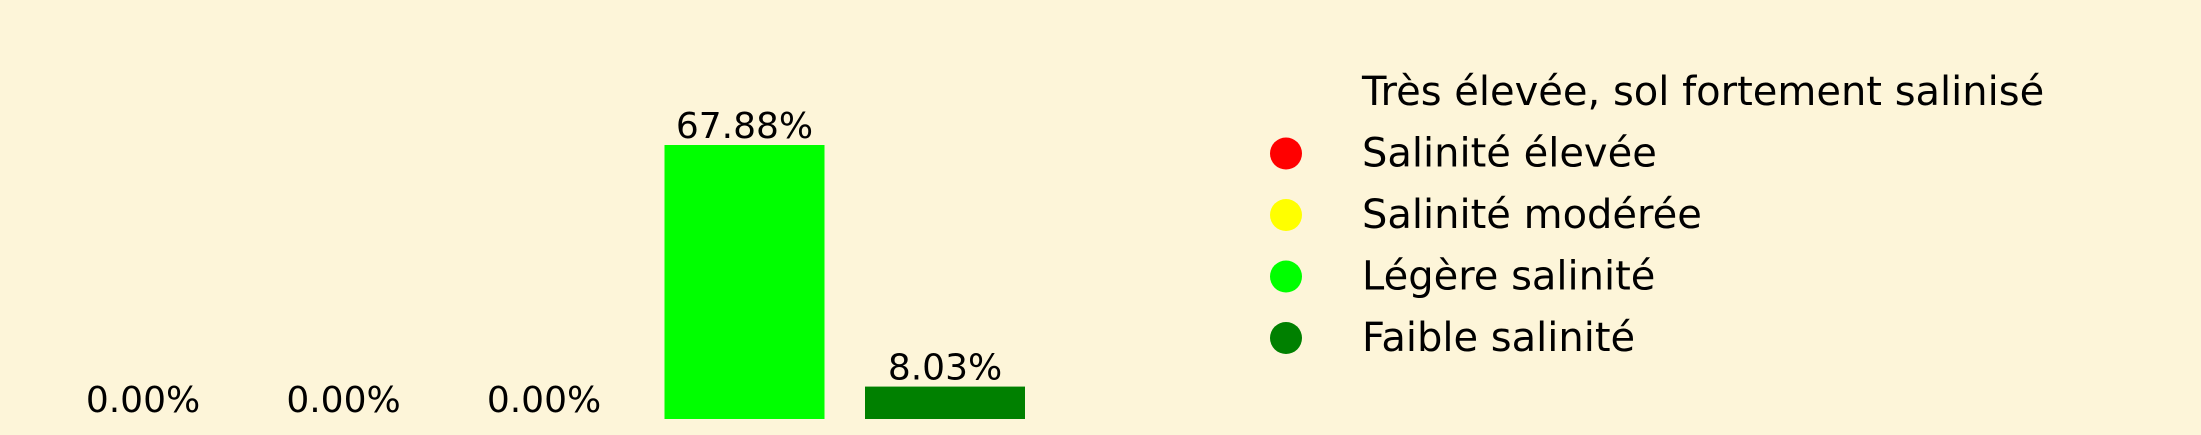 The height and width of the screenshot is (435, 2201). Describe the element at coordinates (844, 282) in the screenshot. I see `bars-group` at that location.